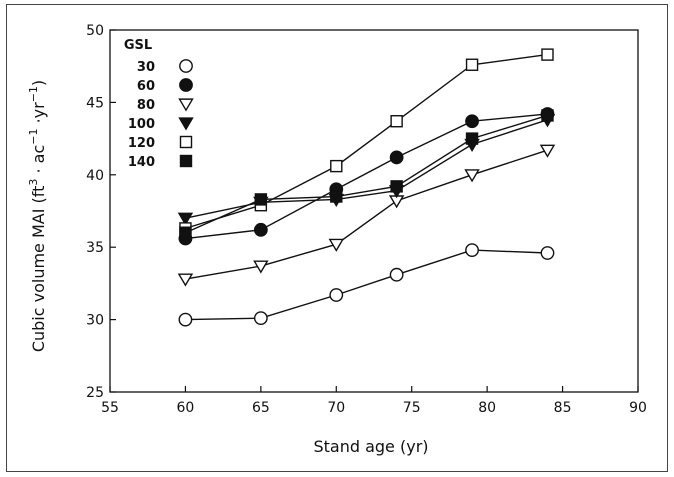 This screenshot has width=674, height=477. Describe the element at coordinates (38, 269) in the screenshot. I see `y-axis-title-main: Cubic volume MAI (ft` at that location.